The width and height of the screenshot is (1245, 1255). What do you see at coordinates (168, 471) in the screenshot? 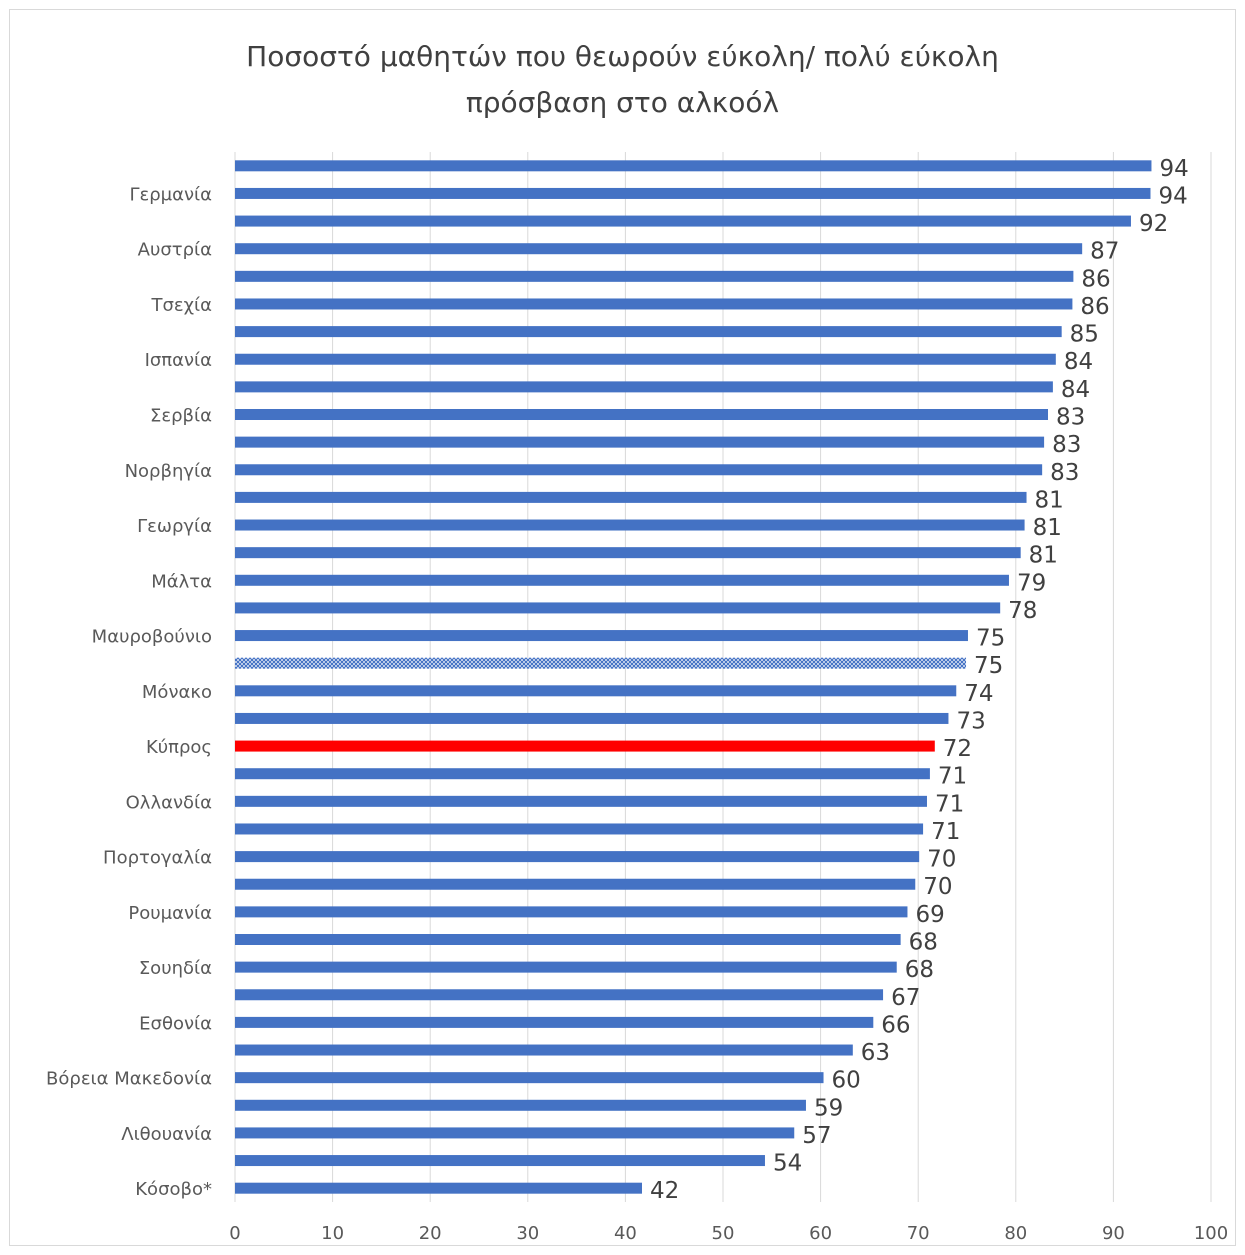
I see `category-label: Νορβηγία` at bounding box center [168, 471].